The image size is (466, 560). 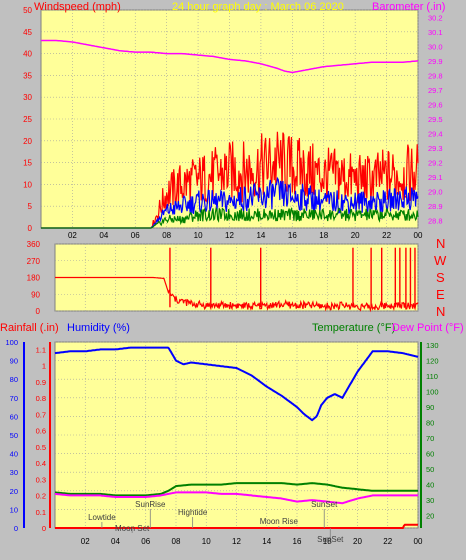 What do you see at coordinates (206, 541) in the screenshot?
I see `climate-x-tick-label: 10` at bounding box center [206, 541].